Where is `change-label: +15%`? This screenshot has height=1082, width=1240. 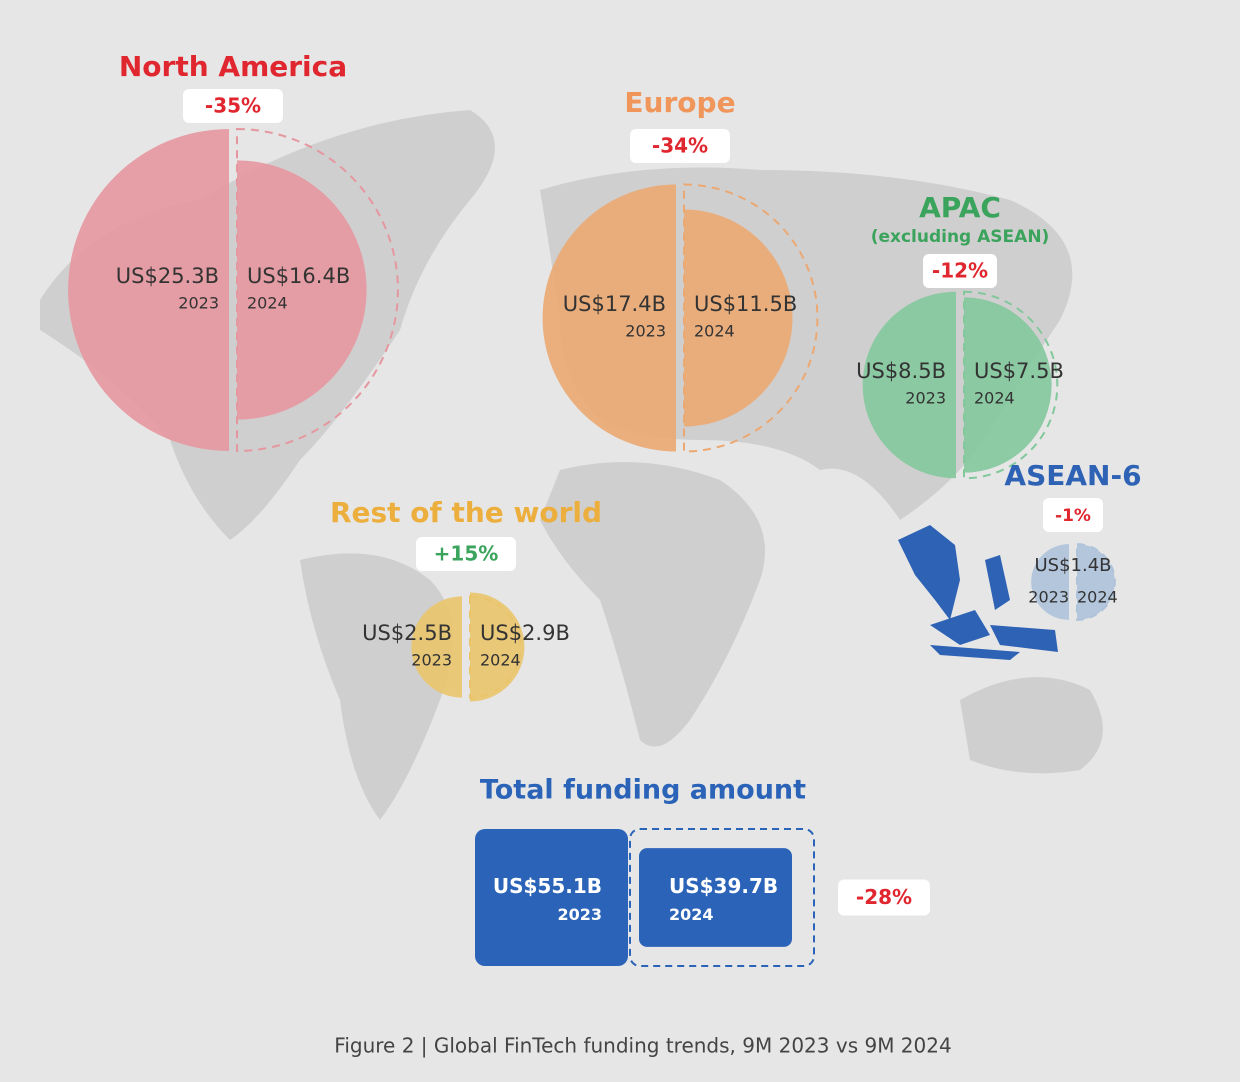 change-label: +15% is located at coordinates (466, 554).